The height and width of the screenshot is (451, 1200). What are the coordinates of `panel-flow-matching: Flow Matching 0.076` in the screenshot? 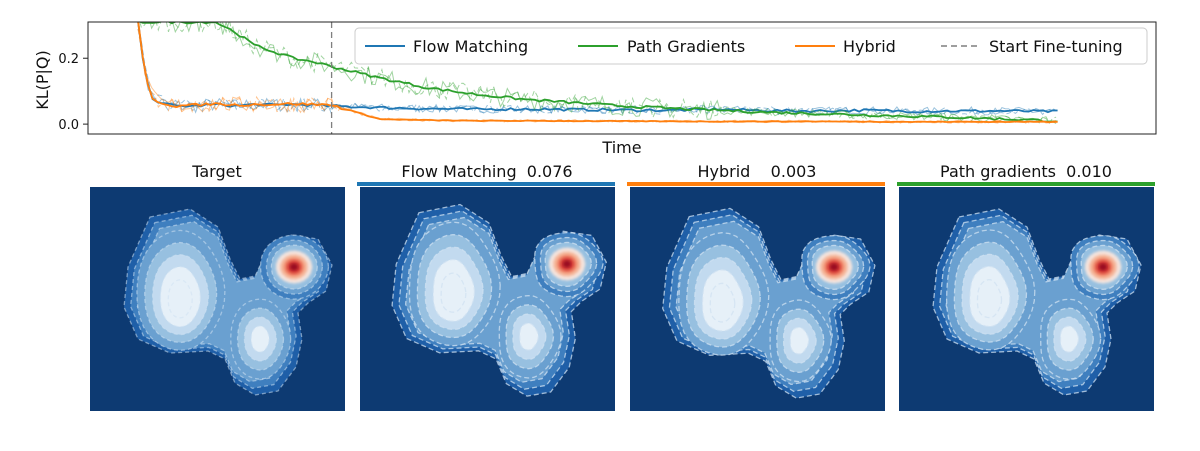 It's located at (486, 286).